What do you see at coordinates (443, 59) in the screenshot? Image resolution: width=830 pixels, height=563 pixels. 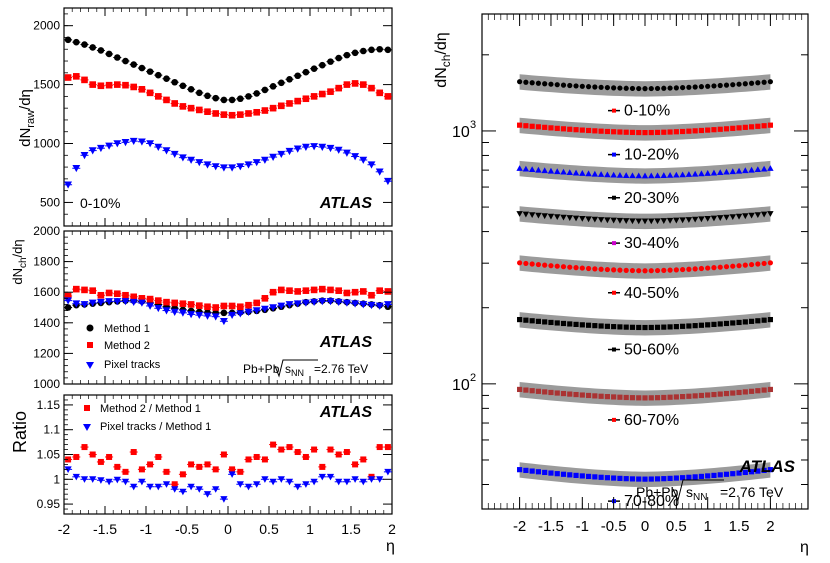 I see `centrality-ylabel: dNch/dη` at bounding box center [443, 59].